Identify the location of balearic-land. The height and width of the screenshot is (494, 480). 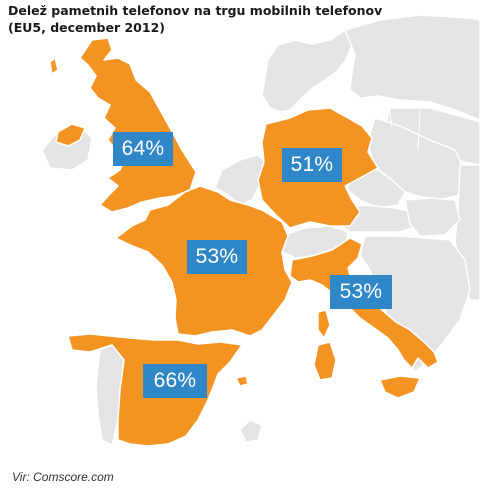
(242, 381).